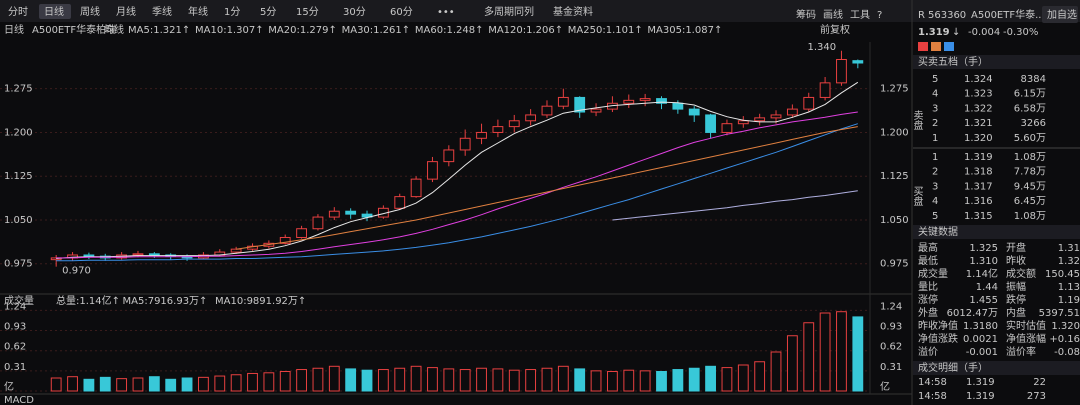  I want to click on label: 前复权, so click(835, 29).